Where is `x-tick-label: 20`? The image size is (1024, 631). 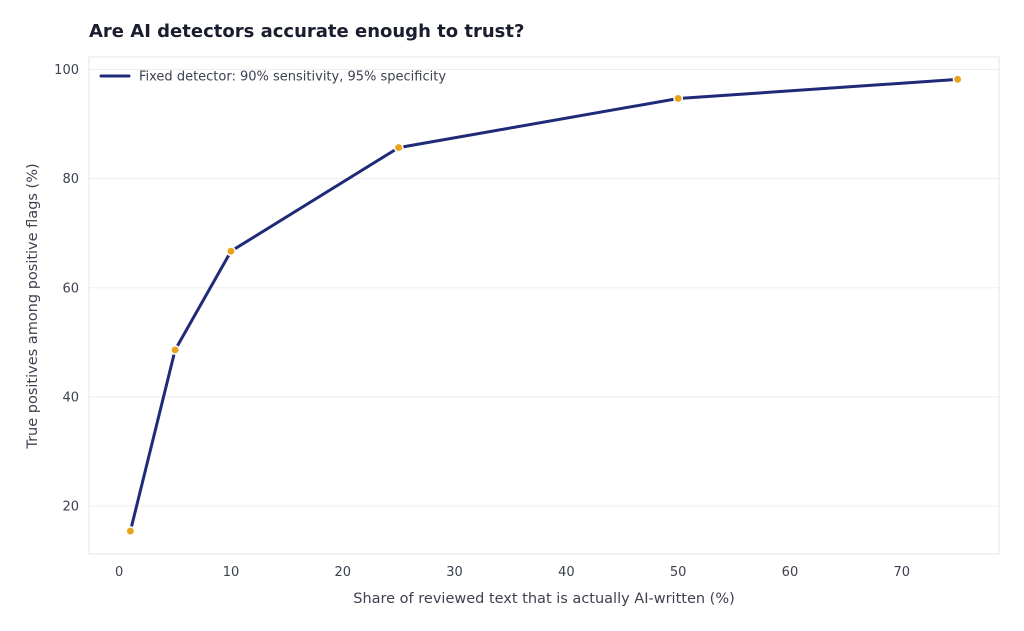 x-tick-label: 20 is located at coordinates (342, 572).